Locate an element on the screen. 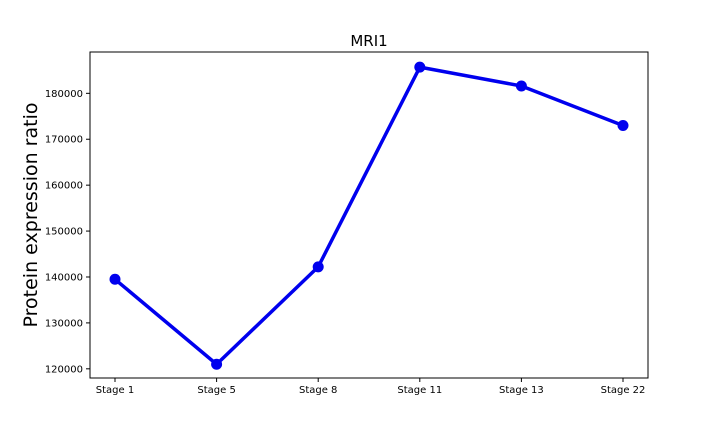  x-tick-label: Stage 11 is located at coordinates (419, 390).